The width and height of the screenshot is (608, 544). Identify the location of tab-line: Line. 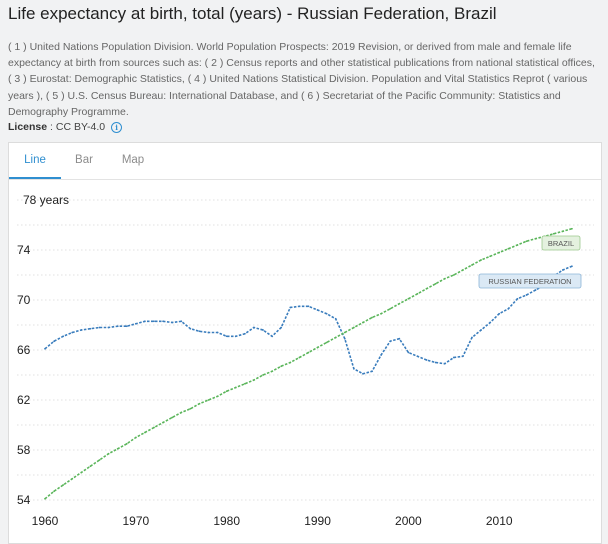
(35, 161).